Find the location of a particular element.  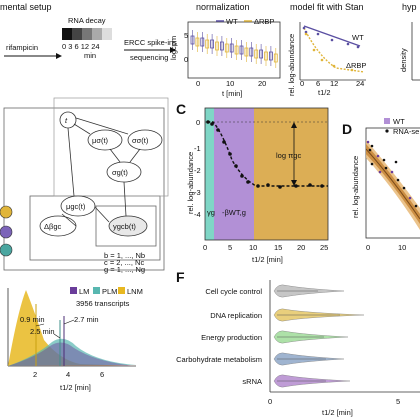

side-node-yellow is located at coordinates (6, 212).